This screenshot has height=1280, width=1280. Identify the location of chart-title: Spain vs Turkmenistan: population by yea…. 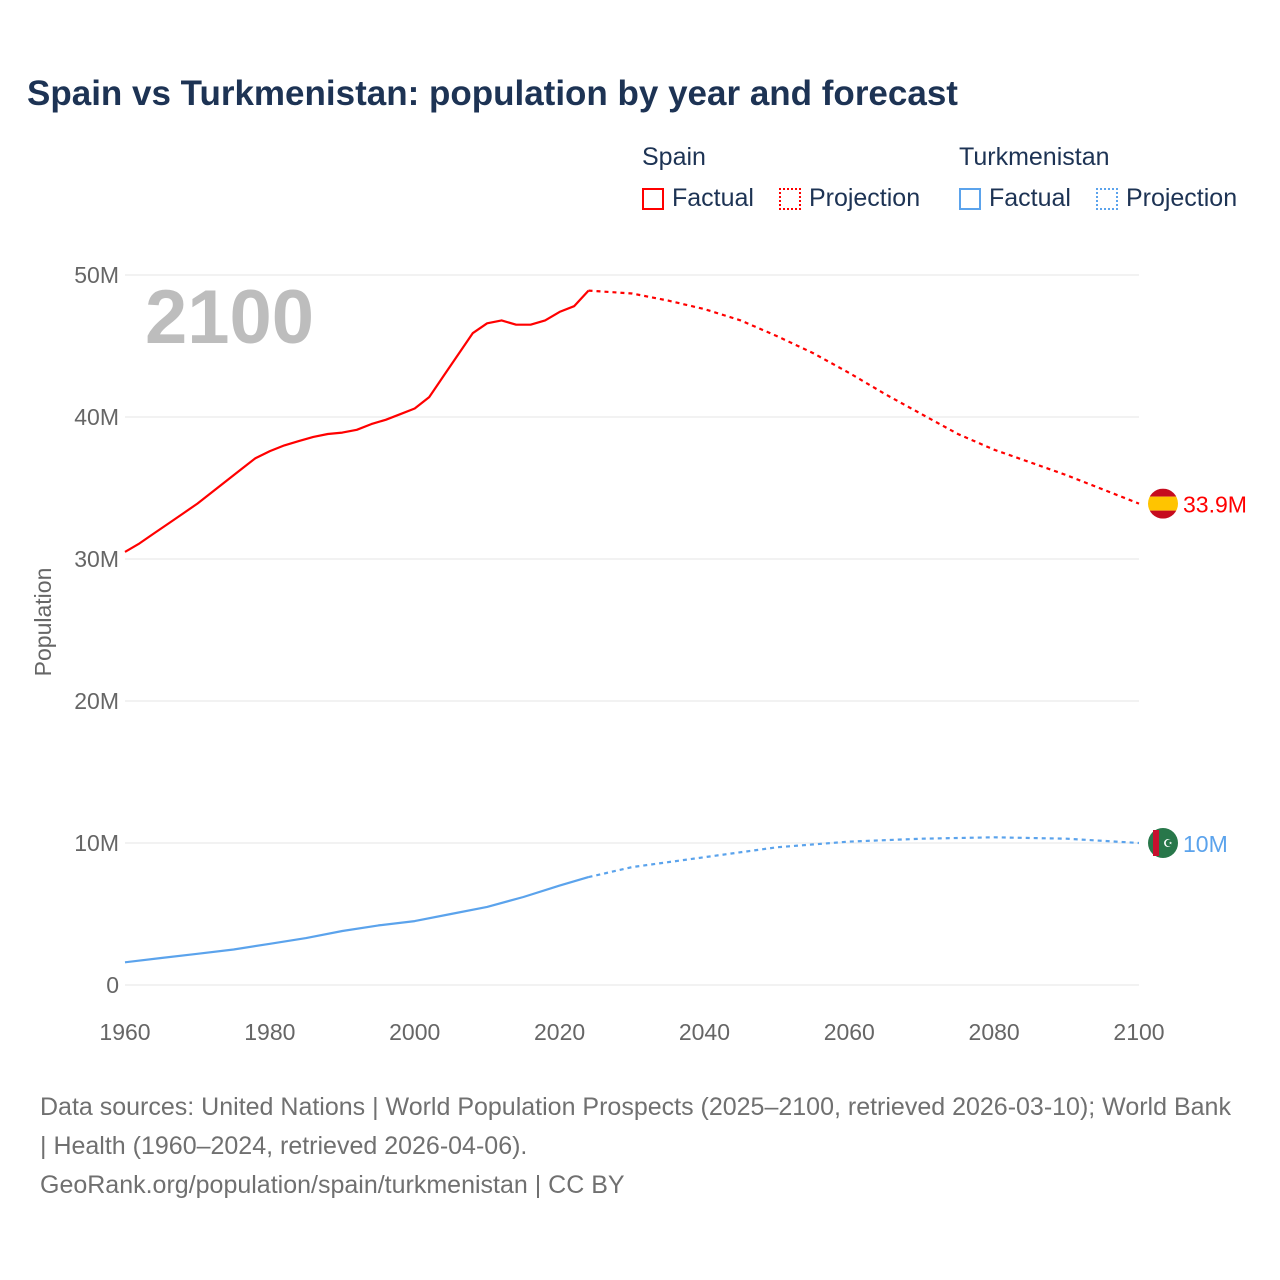
(492, 93).